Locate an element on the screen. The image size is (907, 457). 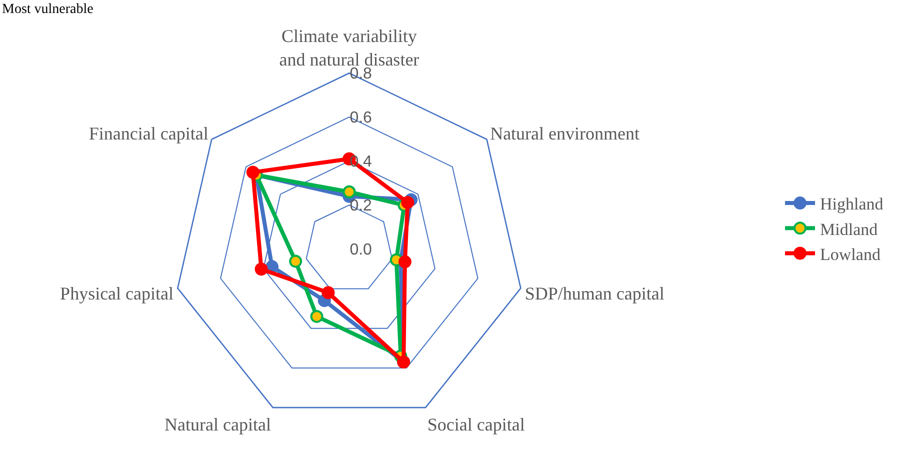
y-tick-label: 0.8 is located at coordinates (361, 73).